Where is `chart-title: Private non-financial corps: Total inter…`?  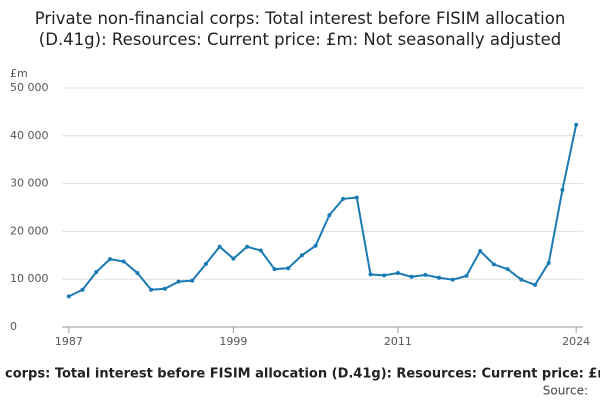 chart-title: Private non-financial corps: Total inter… is located at coordinates (300, 29).